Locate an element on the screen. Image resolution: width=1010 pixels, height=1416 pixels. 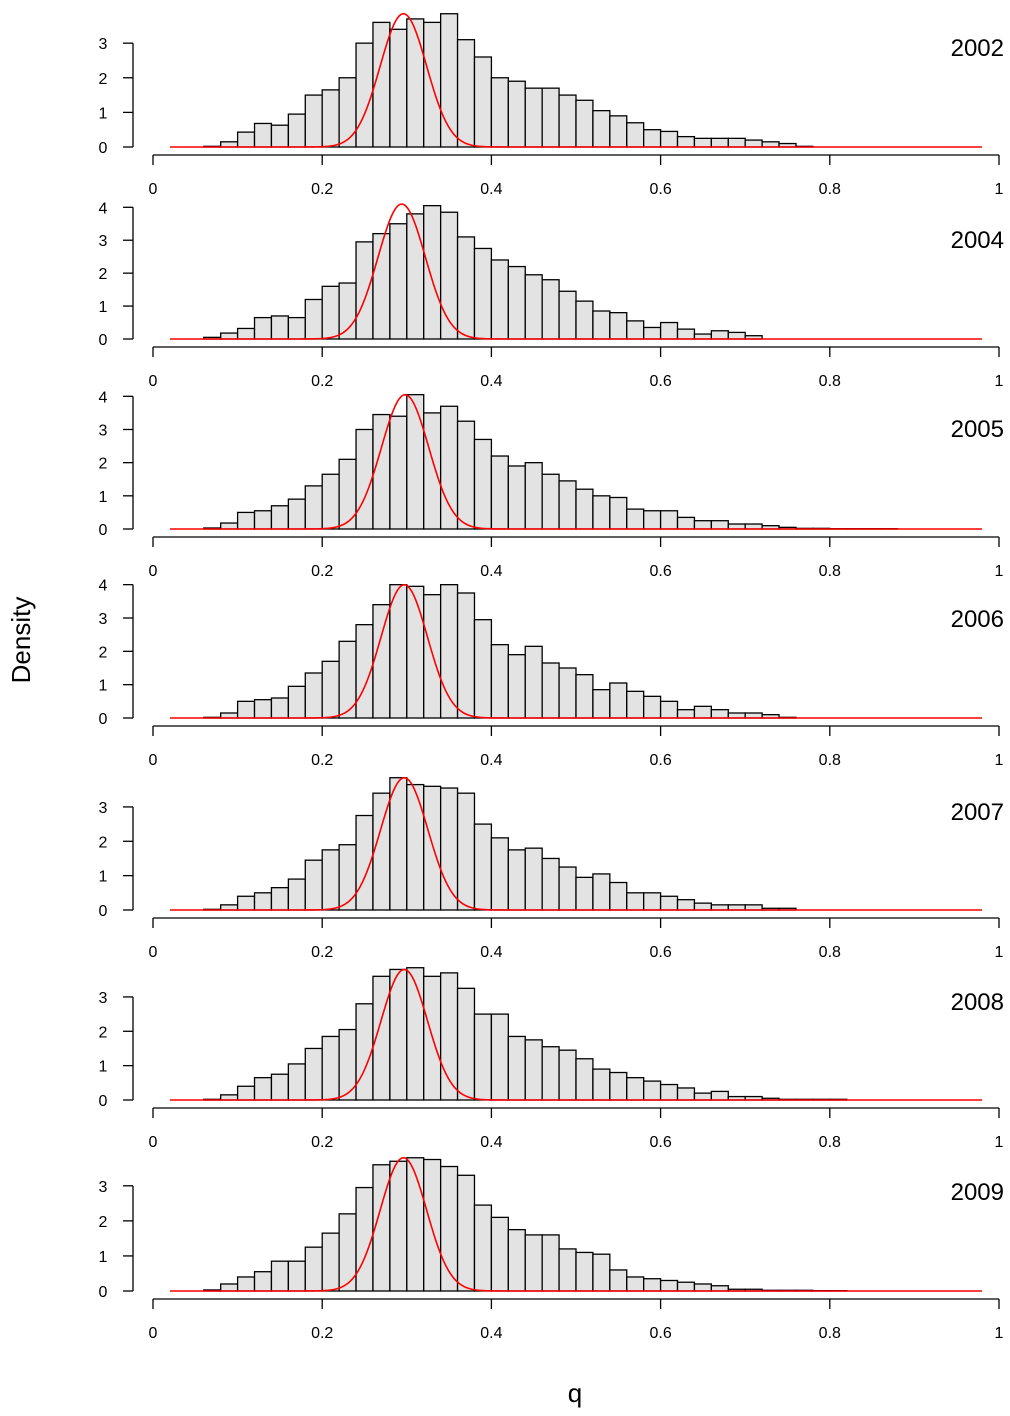
panel-year-label: 2009 is located at coordinates (977, 1192).